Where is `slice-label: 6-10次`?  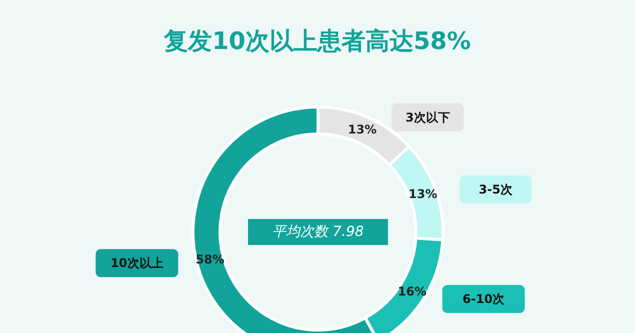 slice-label: 6-10次 is located at coordinates (484, 299).